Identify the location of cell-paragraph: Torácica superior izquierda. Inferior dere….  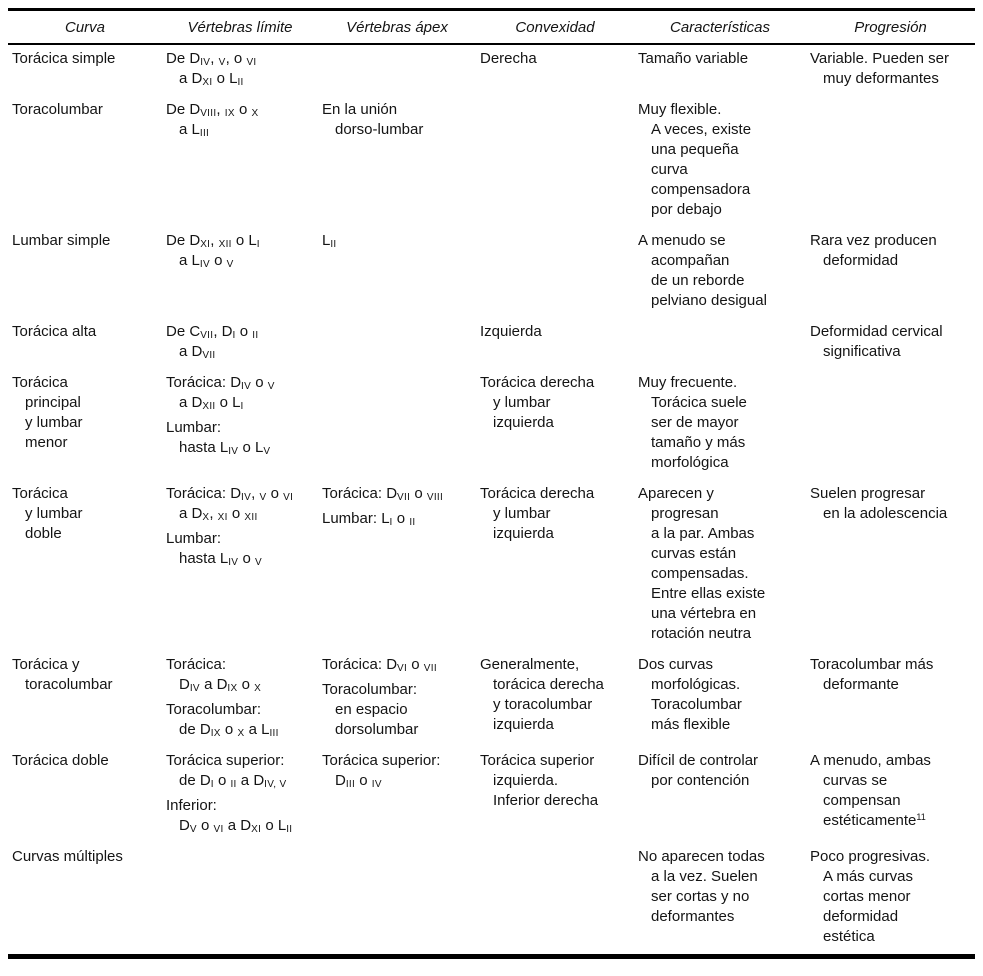
(554, 781).